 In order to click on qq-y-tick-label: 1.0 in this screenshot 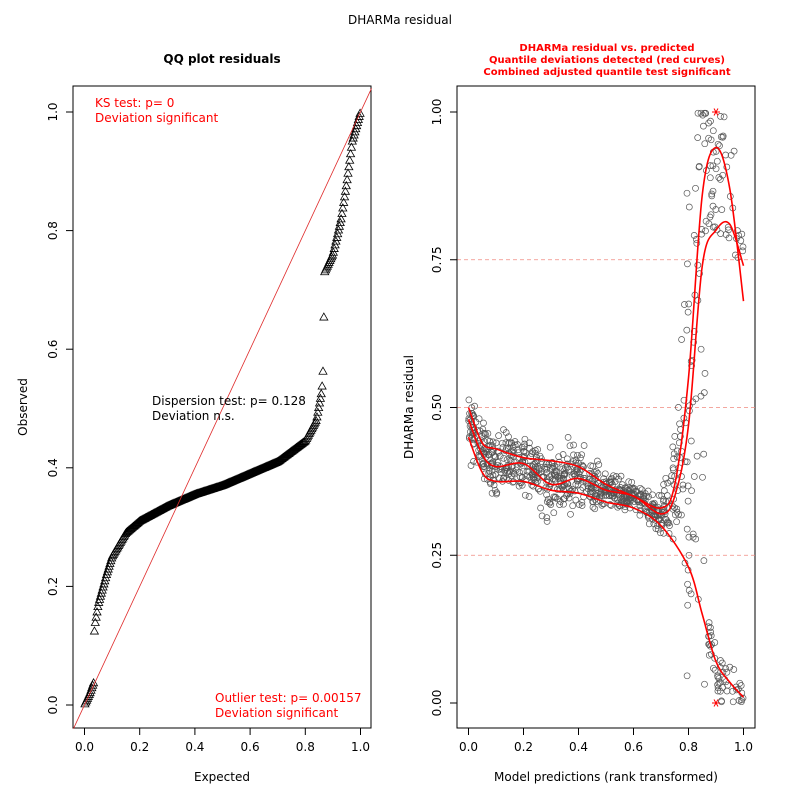, I will do `click(53, 111)`.